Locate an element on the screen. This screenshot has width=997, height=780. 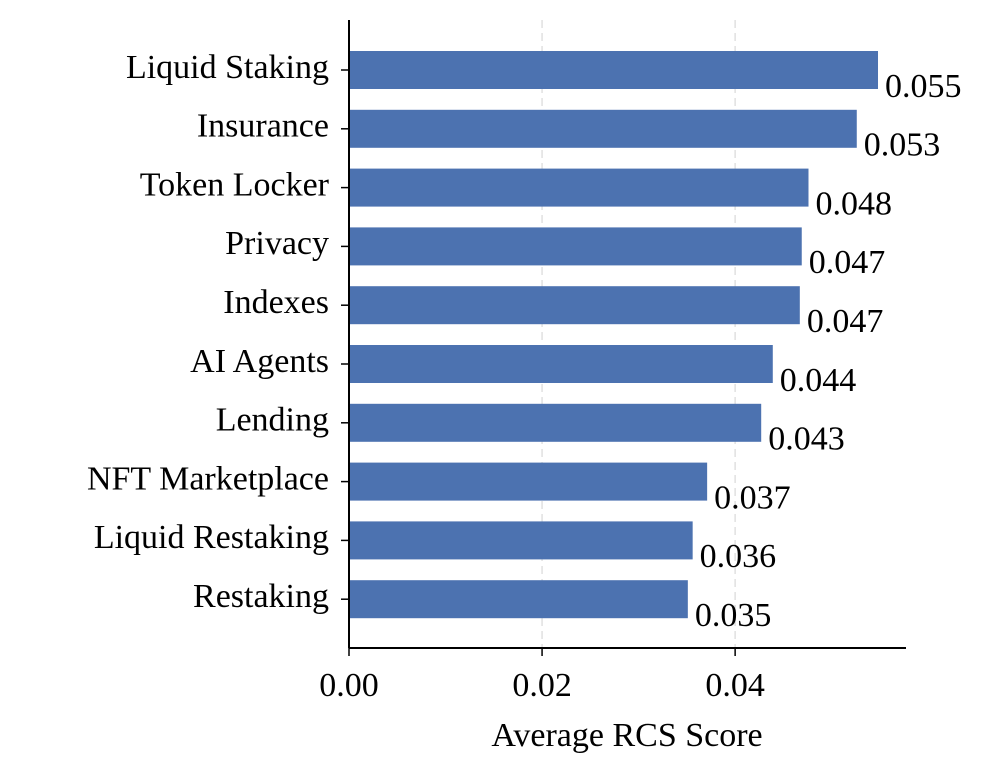
value-label: 0.055 is located at coordinates (923, 86).